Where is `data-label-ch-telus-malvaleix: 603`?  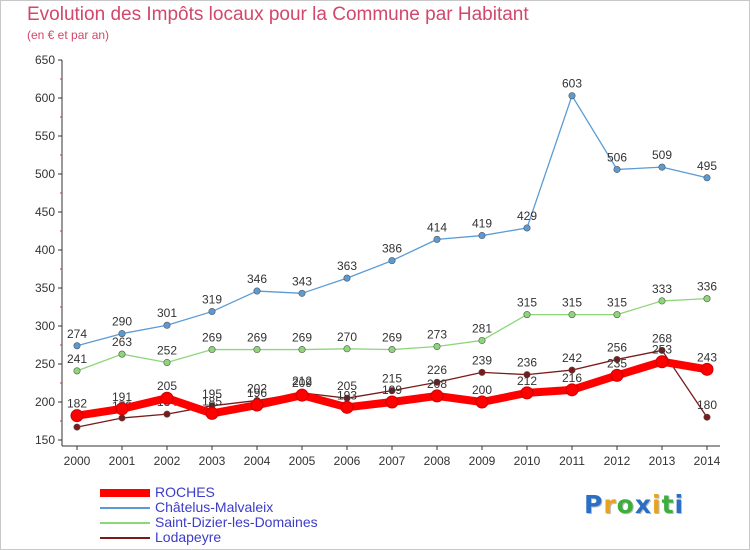 data-label-ch-telus-malvaleix: 603 is located at coordinates (572, 84).